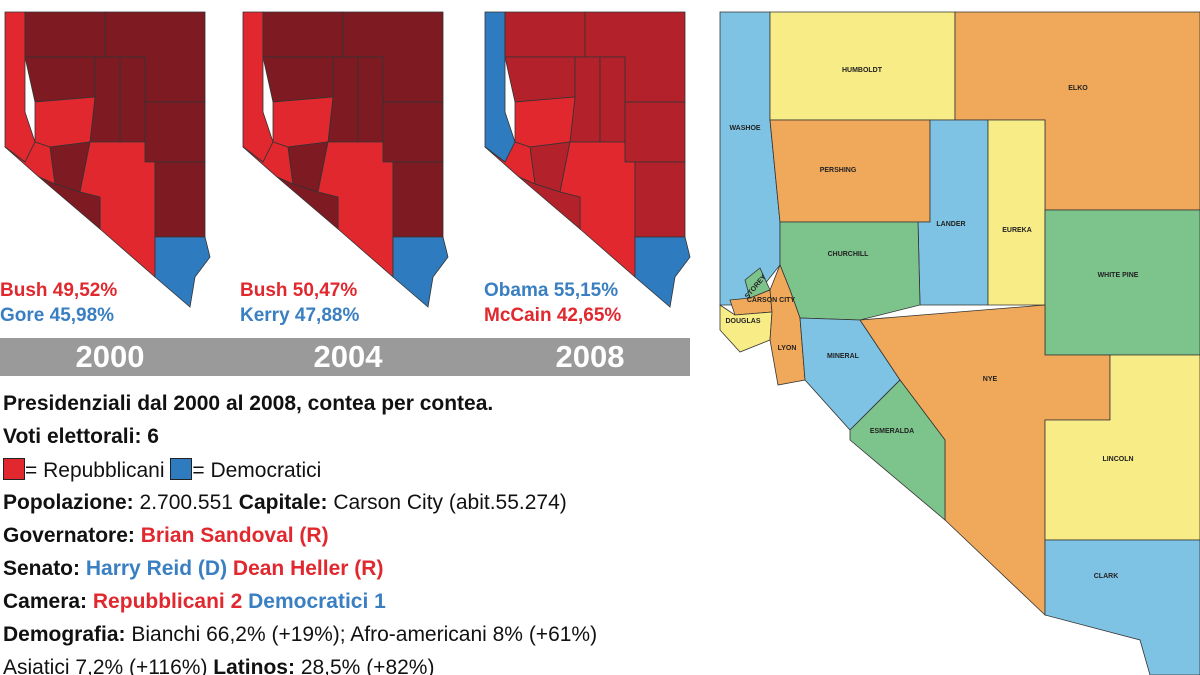 The width and height of the screenshot is (1200, 675). Describe the element at coordinates (308, 568) in the screenshot. I see `value: Dean Heller (R)` at that location.